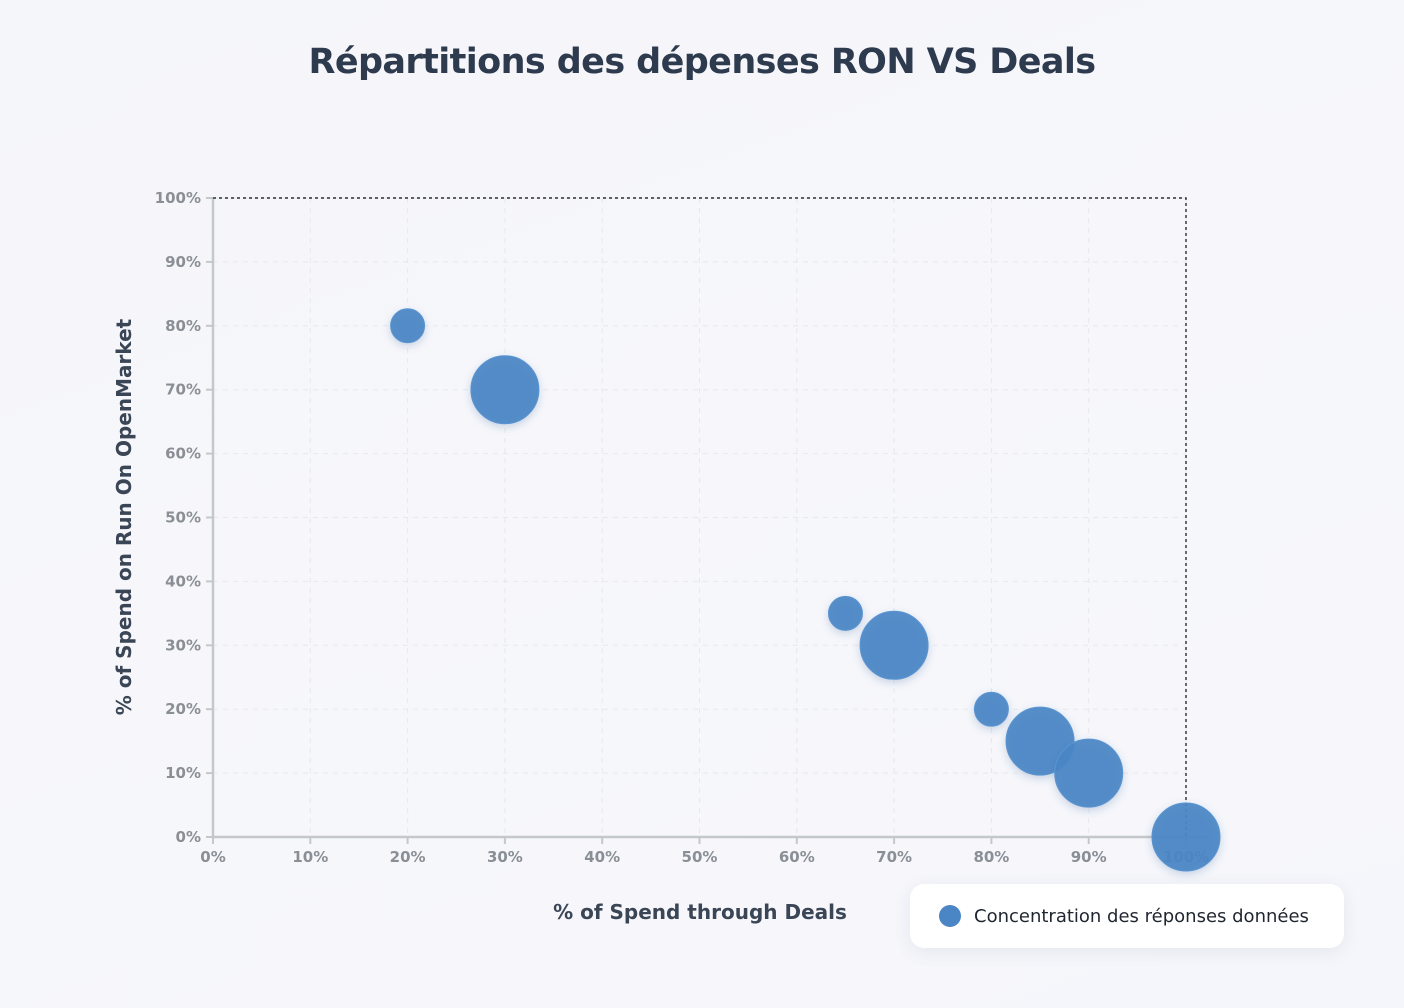 The width and height of the screenshot is (1404, 1008). Describe the element at coordinates (183, 645) in the screenshot. I see `y-tick-label: 30%` at that location.